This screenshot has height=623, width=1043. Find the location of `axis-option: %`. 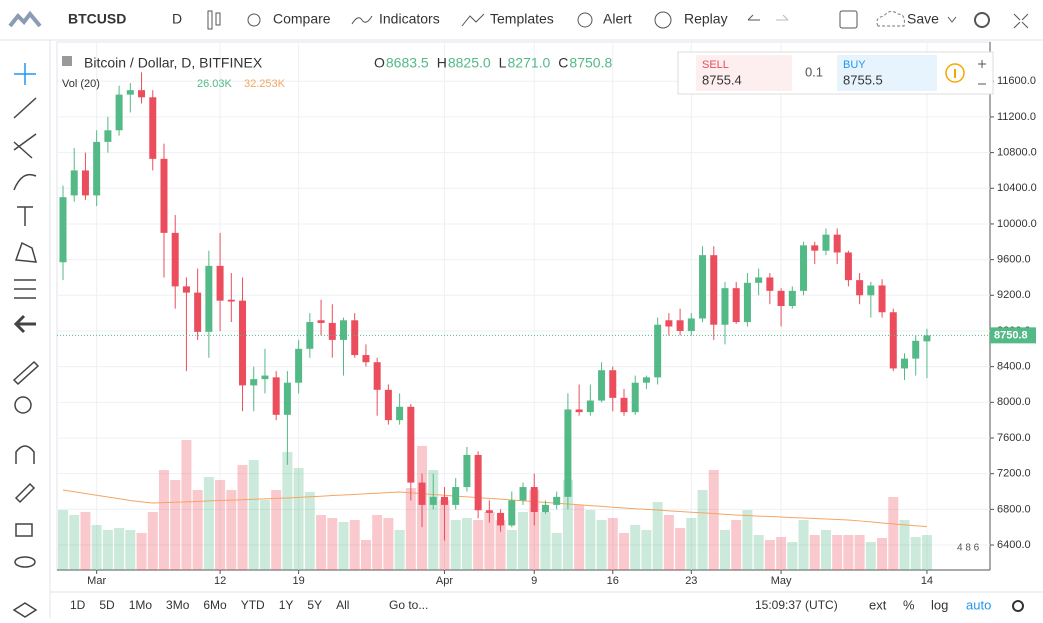

axis-option: % is located at coordinates (909, 604).